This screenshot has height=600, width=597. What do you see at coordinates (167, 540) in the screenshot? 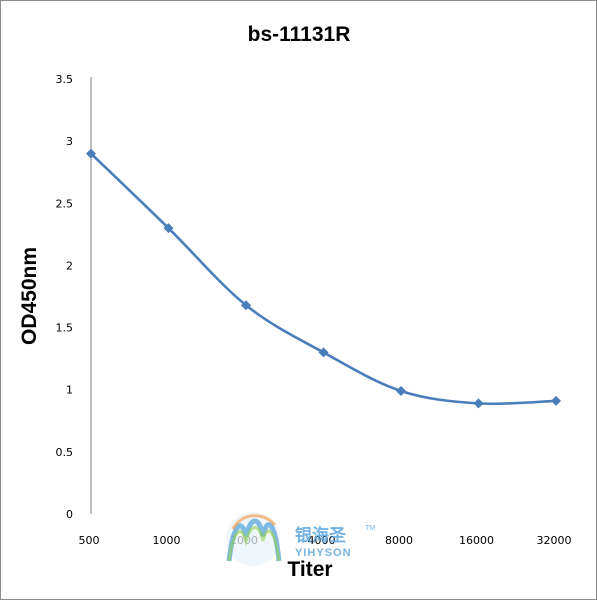
I see `x-tick-label: 1000` at bounding box center [167, 540].